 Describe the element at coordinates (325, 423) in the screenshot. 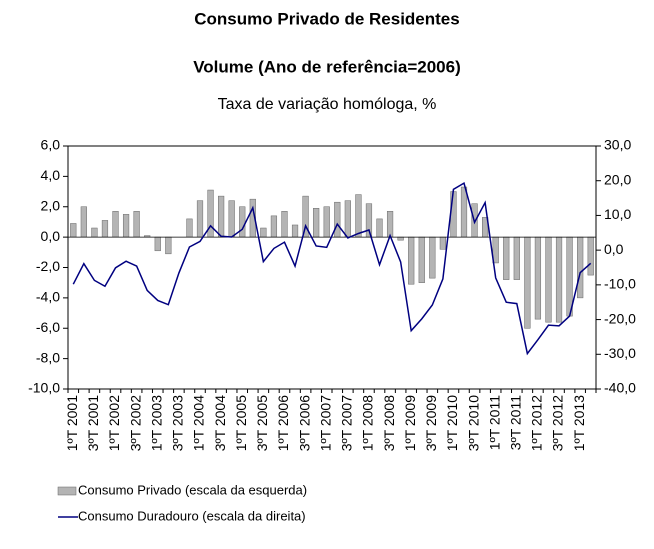

I see `x-tick-label: 1ºT 2007` at that location.